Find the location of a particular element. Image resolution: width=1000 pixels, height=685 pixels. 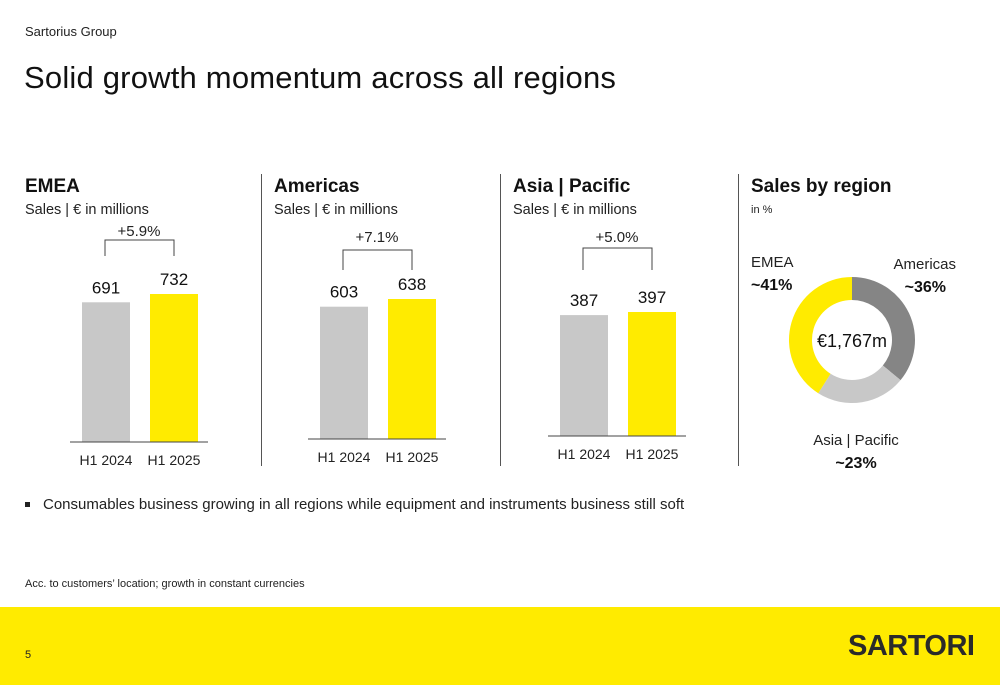

americas-panel-subtitle: Sales | € in millions is located at coordinates (336, 210).